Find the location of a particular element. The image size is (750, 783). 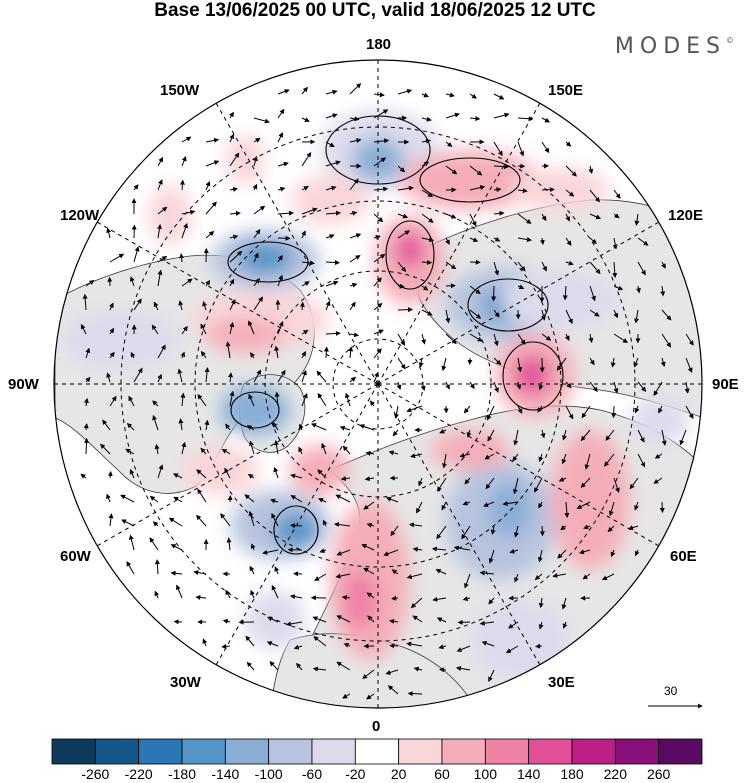

colorbar-tick: 140 is located at coordinates (528, 774).